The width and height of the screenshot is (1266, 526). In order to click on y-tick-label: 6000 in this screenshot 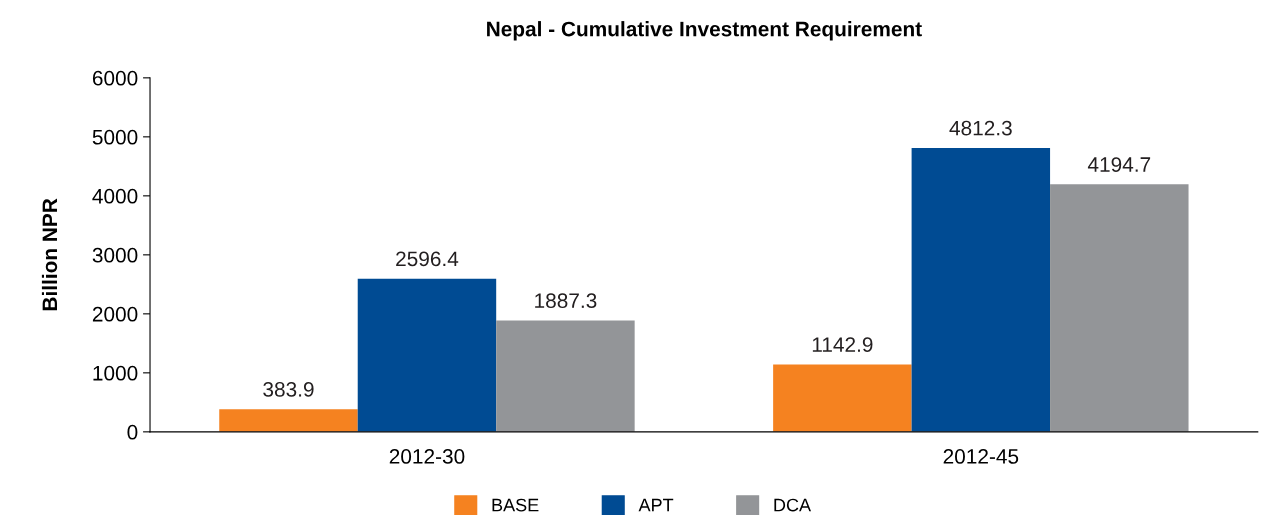, I will do `click(115, 78)`.